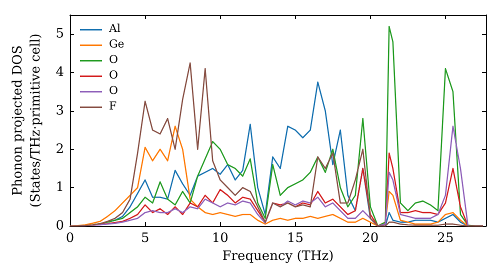 The image size is (500, 280). What do you see at coordinates (70, 238) in the screenshot?
I see `x-tick-label: 0` at bounding box center [70, 238].